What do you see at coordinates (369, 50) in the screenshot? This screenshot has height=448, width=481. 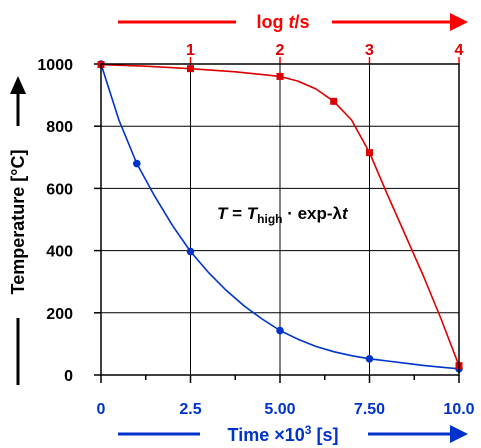 I see `top-tick-label: 3` at bounding box center [369, 50].